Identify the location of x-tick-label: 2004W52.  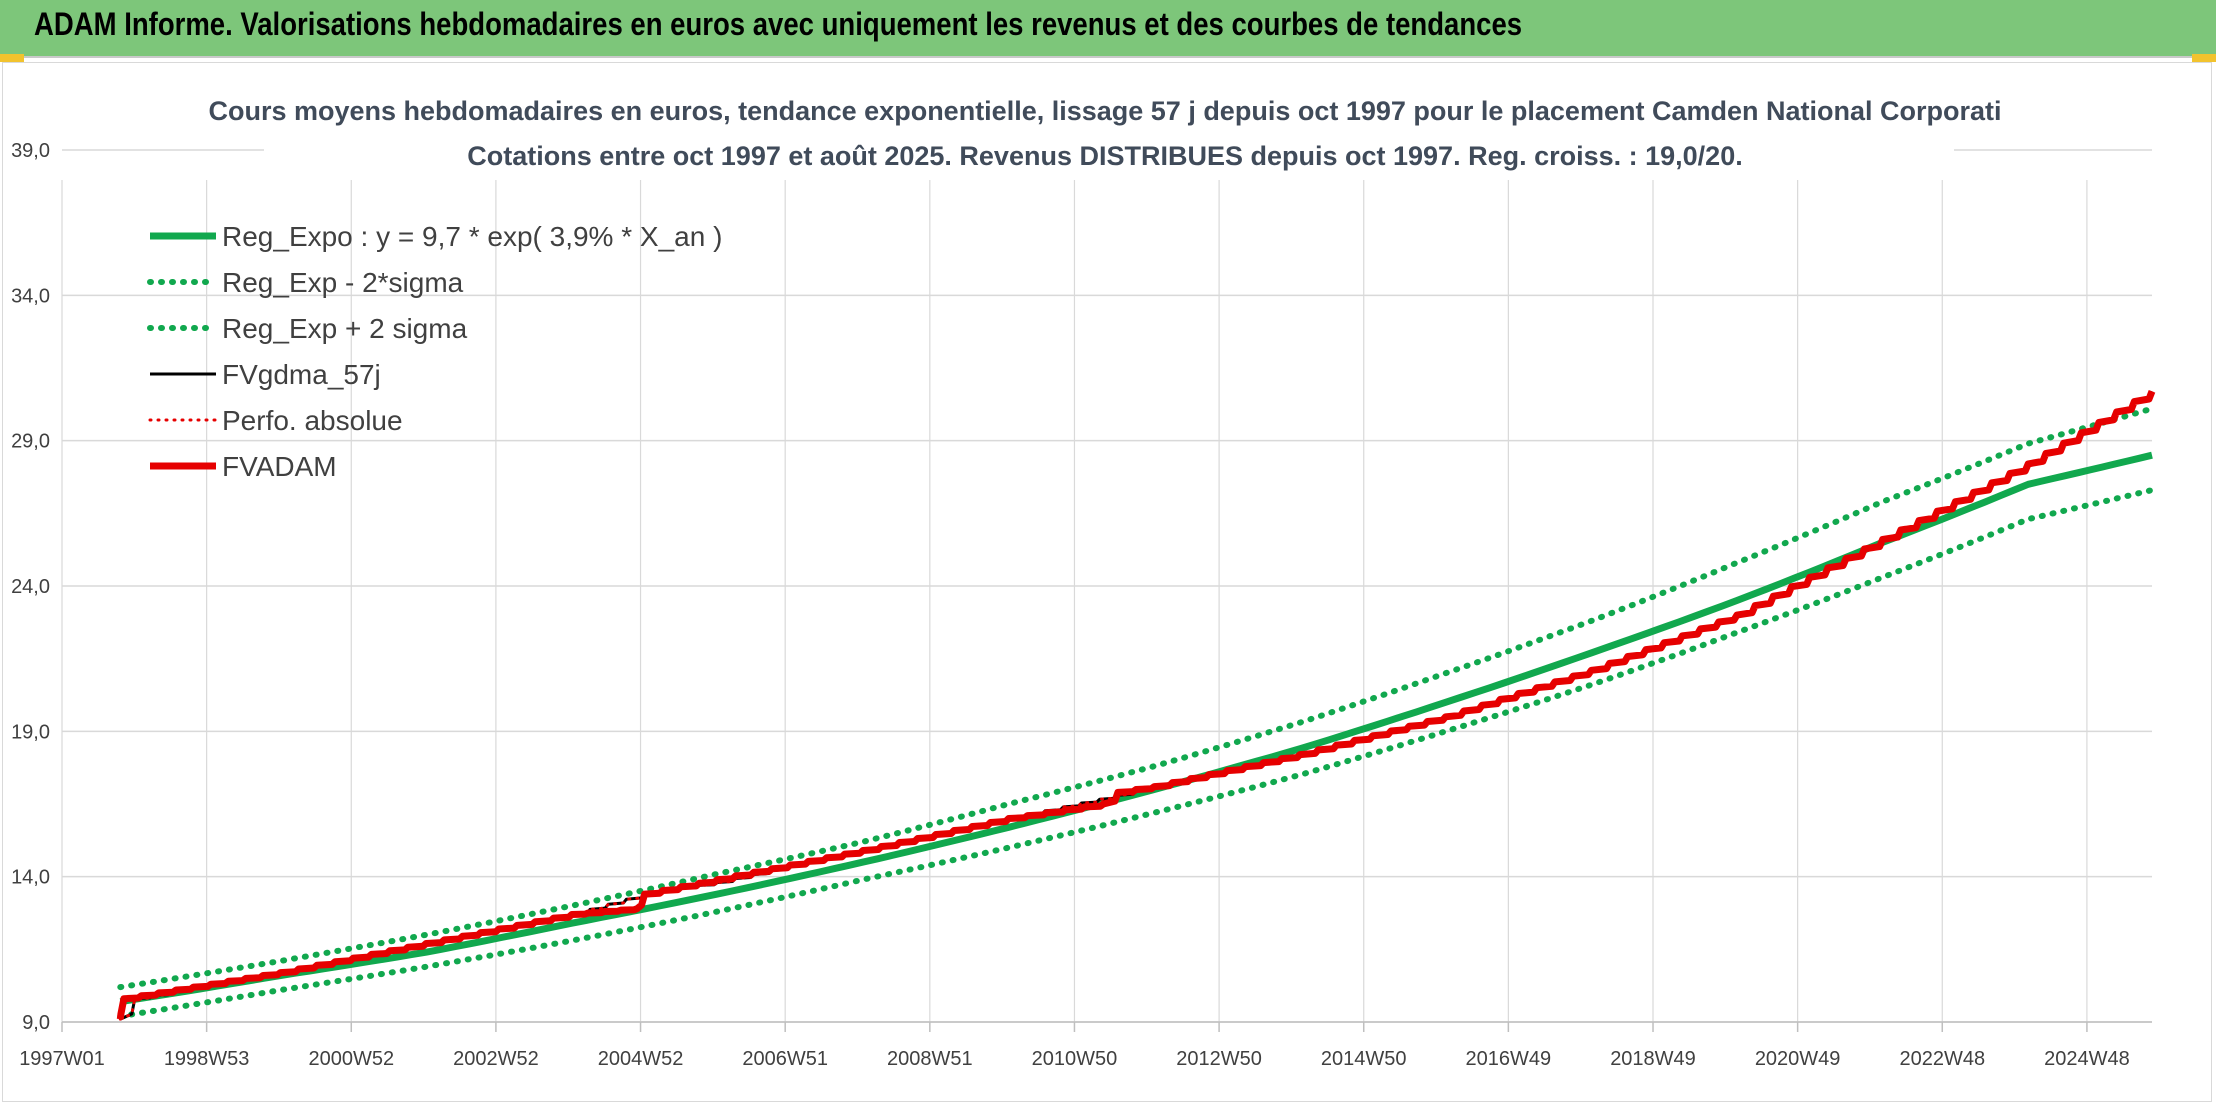
(641, 1059).